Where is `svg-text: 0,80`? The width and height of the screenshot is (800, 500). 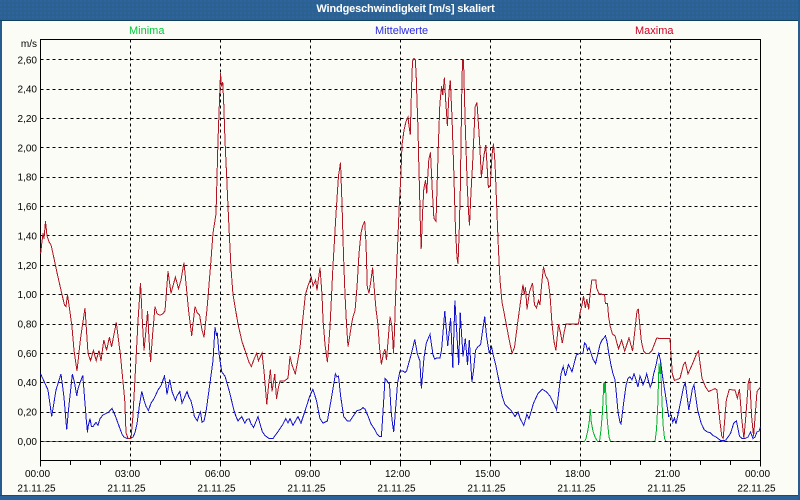 svg-text: 0,80 is located at coordinates (28, 325).